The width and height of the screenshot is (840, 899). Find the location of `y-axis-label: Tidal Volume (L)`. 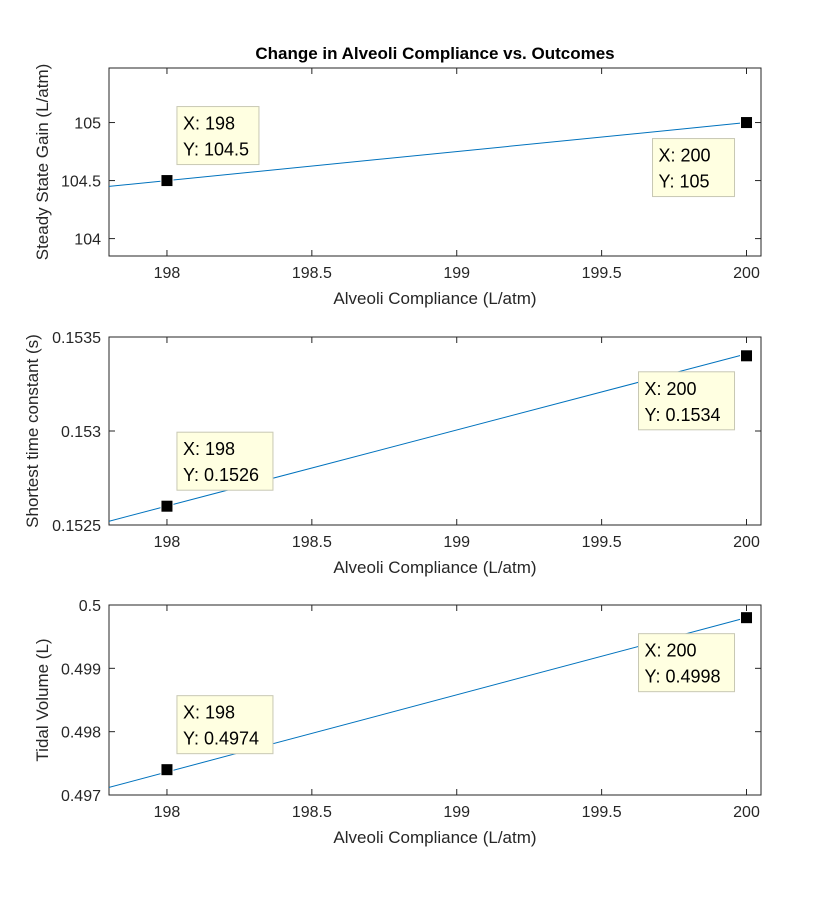

y-axis-label: Tidal Volume (L) is located at coordinates (42, 699).